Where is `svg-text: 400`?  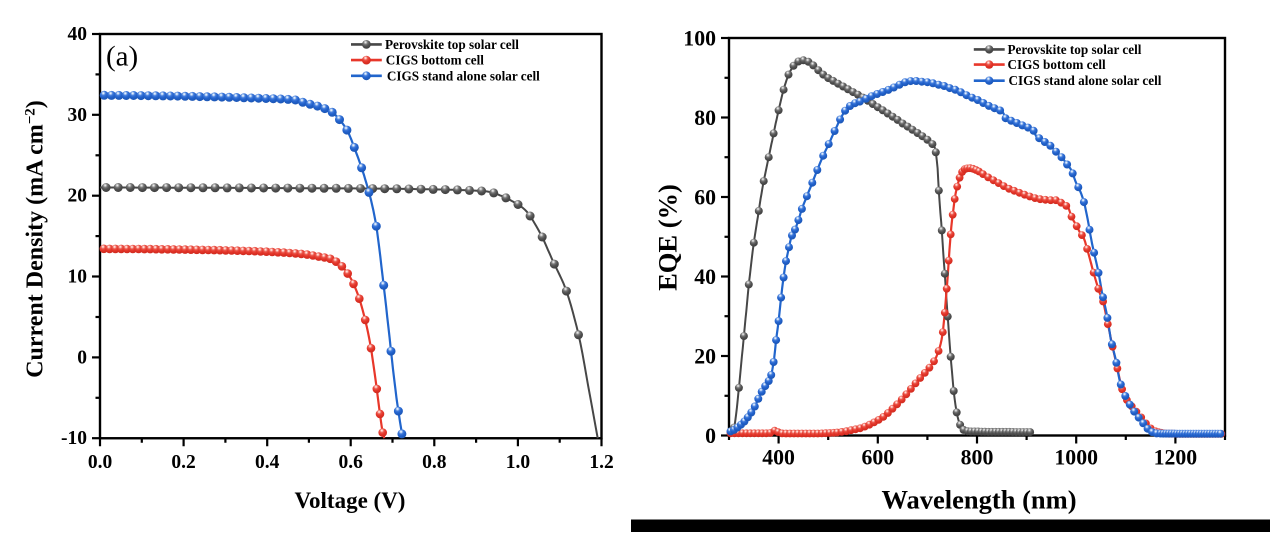 svg-text: 400 is located at coordinates (778, 458).